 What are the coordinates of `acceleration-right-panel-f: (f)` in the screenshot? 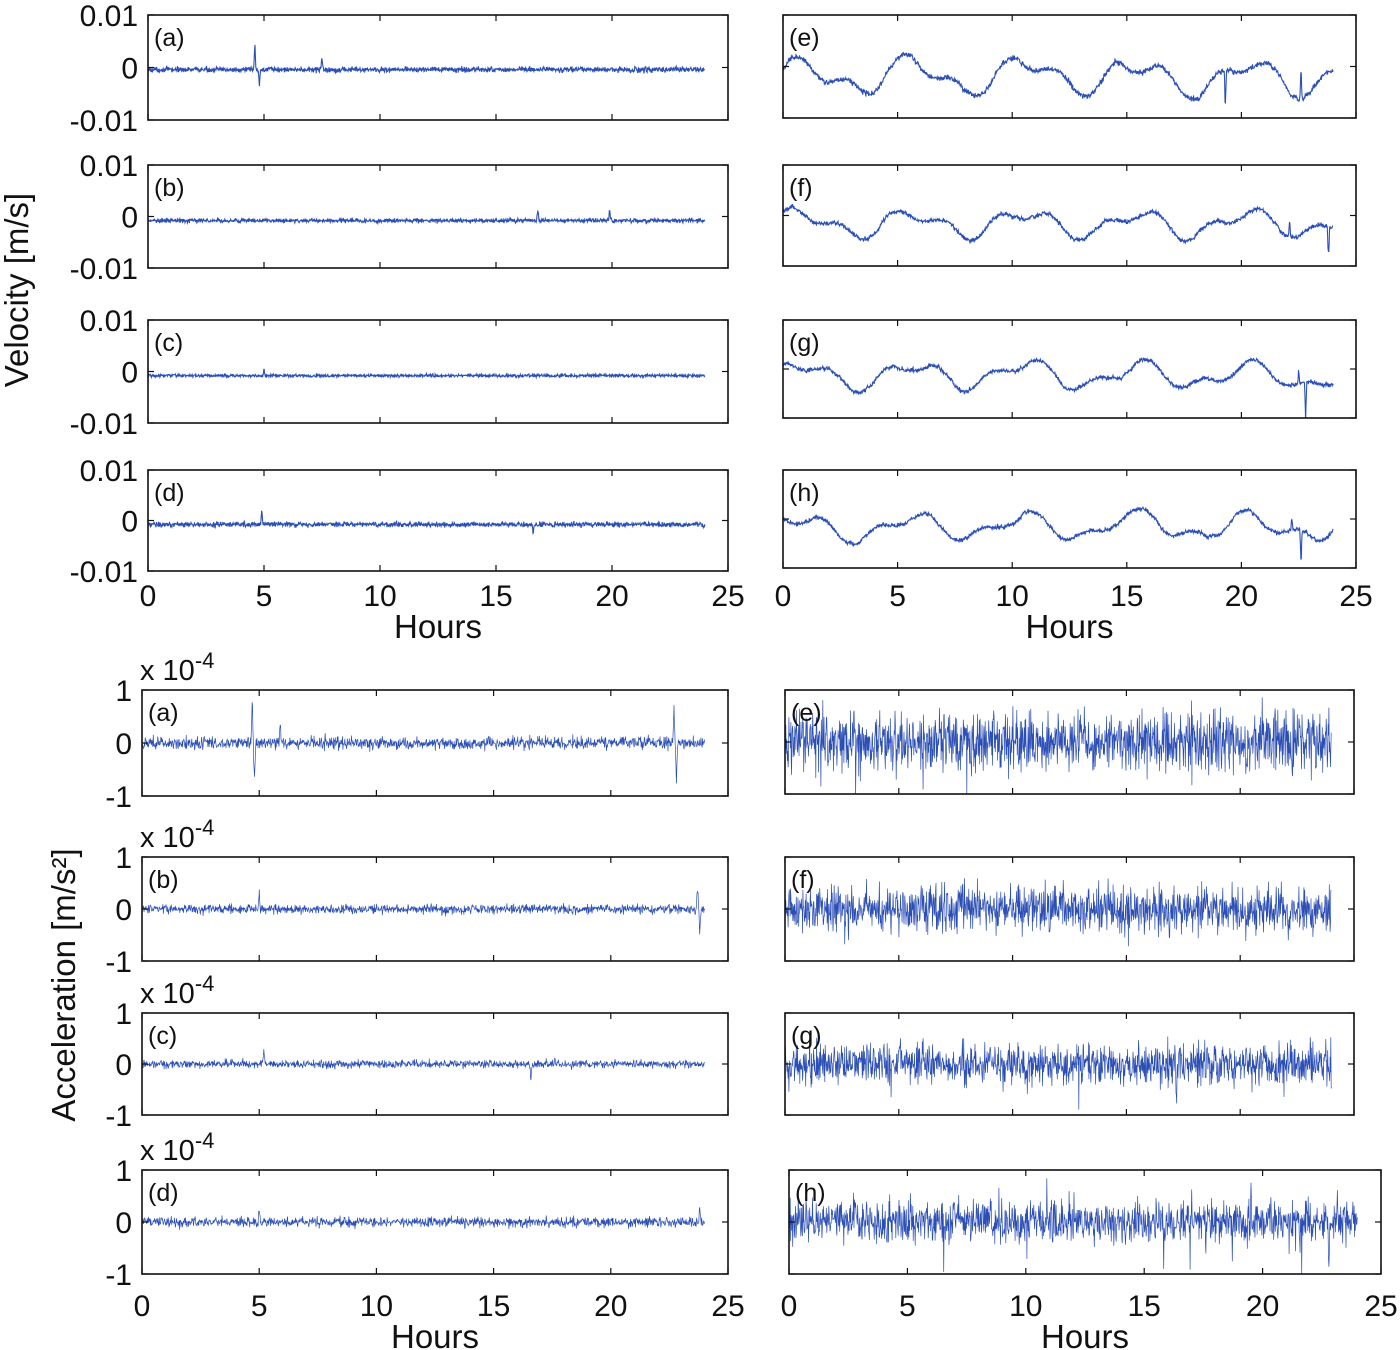 It's located at (1069, 909).